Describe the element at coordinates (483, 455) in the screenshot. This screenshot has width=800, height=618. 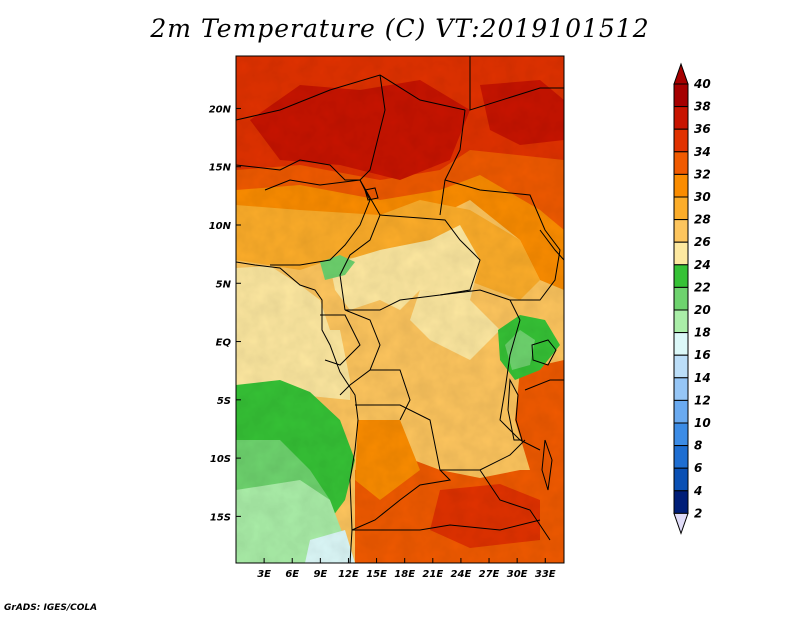
I see `border-angola-zambia` at that location.